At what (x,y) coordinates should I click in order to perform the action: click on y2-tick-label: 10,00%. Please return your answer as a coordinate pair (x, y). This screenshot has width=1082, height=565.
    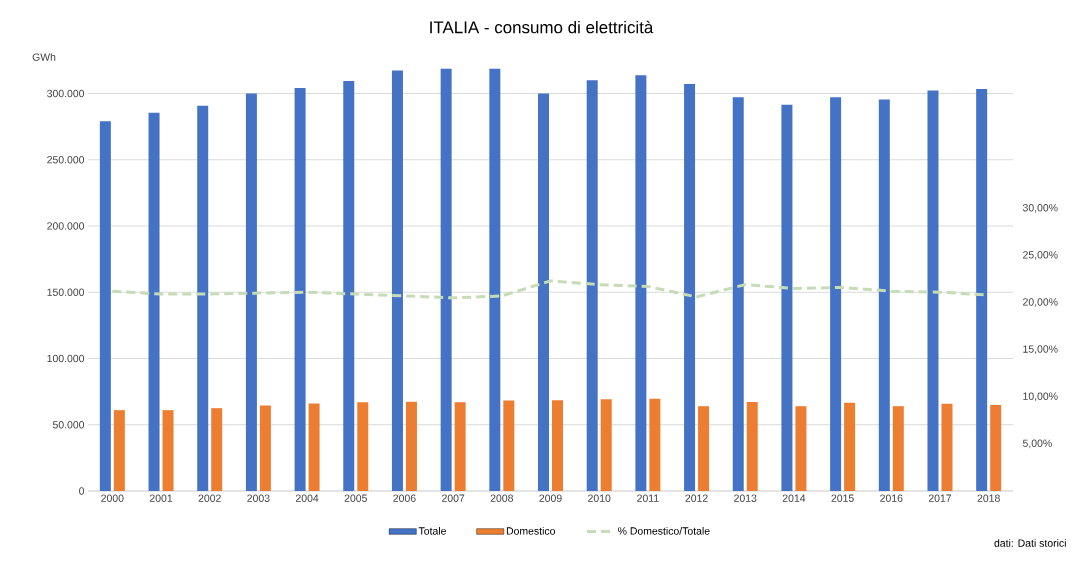
    Looking at the image, I should click on (1040, 397).